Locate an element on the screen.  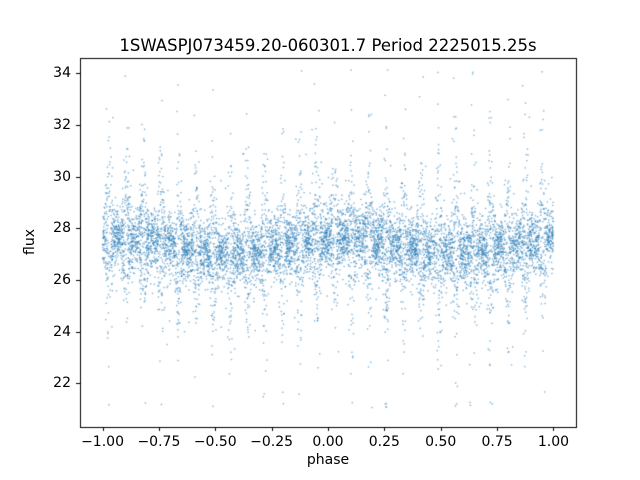
y-tick-label: 24 is located at coordinates (62, 331).